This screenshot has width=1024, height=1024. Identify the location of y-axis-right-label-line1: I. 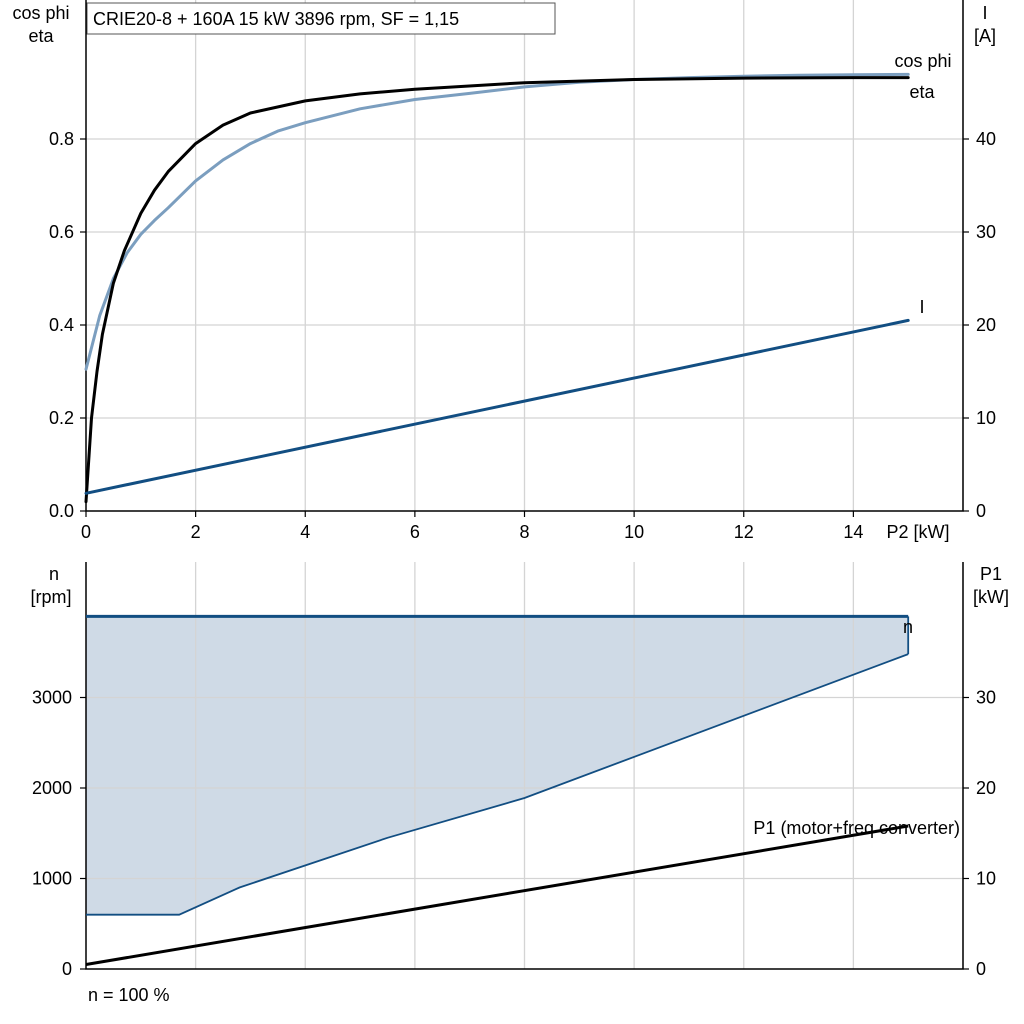
(984, 13).